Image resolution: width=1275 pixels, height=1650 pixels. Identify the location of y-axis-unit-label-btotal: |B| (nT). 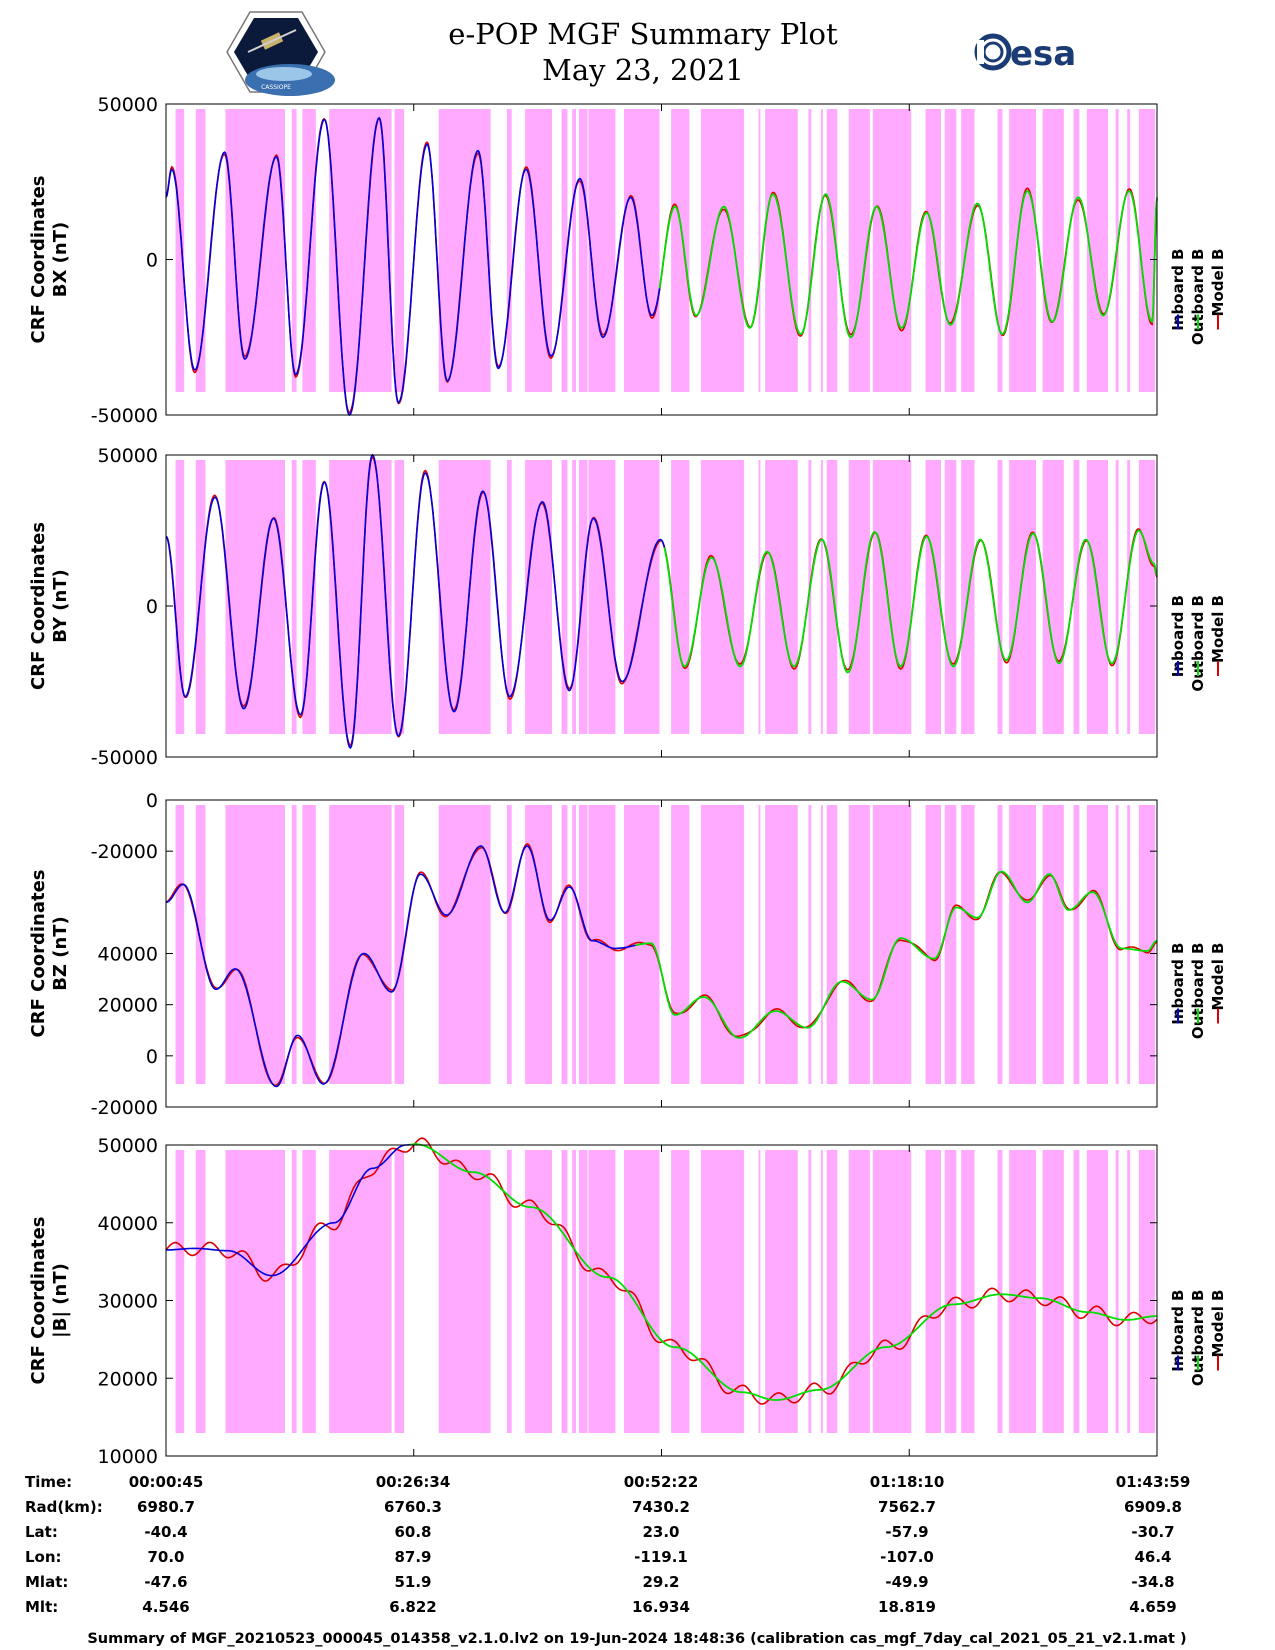
(60, 1300).